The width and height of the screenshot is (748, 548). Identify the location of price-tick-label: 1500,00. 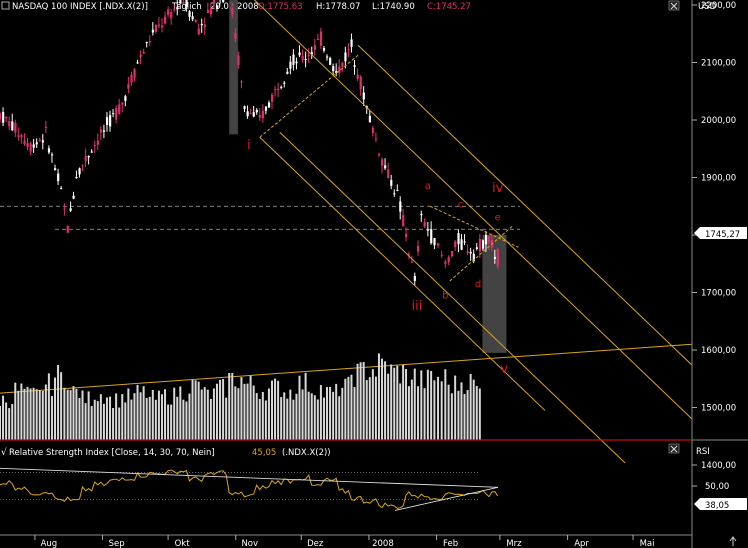
(718, 409).